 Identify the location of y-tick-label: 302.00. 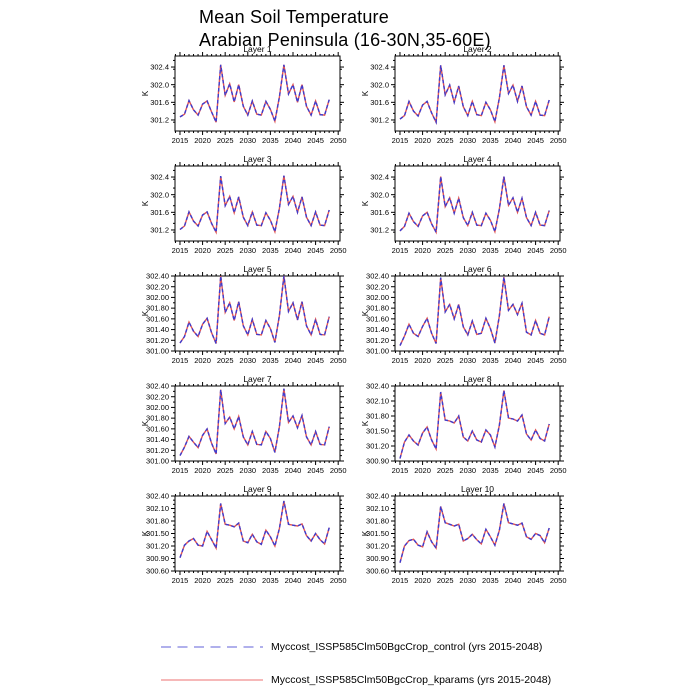
(377, 297).